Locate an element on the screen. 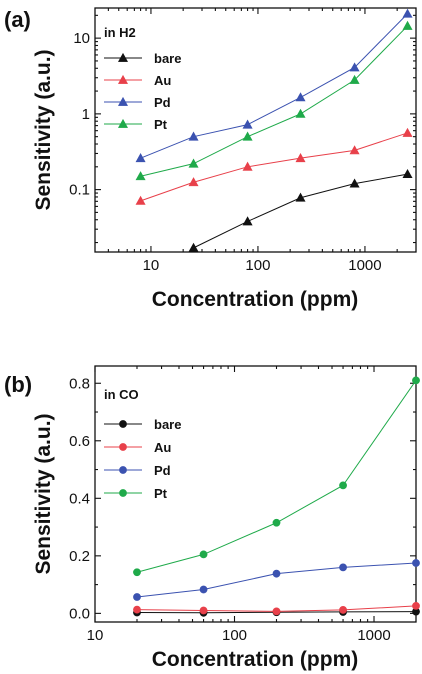 The width and height of the screenshot is (422, 674). y-tick-label: 0.6 is located at coordinates (79, 441).